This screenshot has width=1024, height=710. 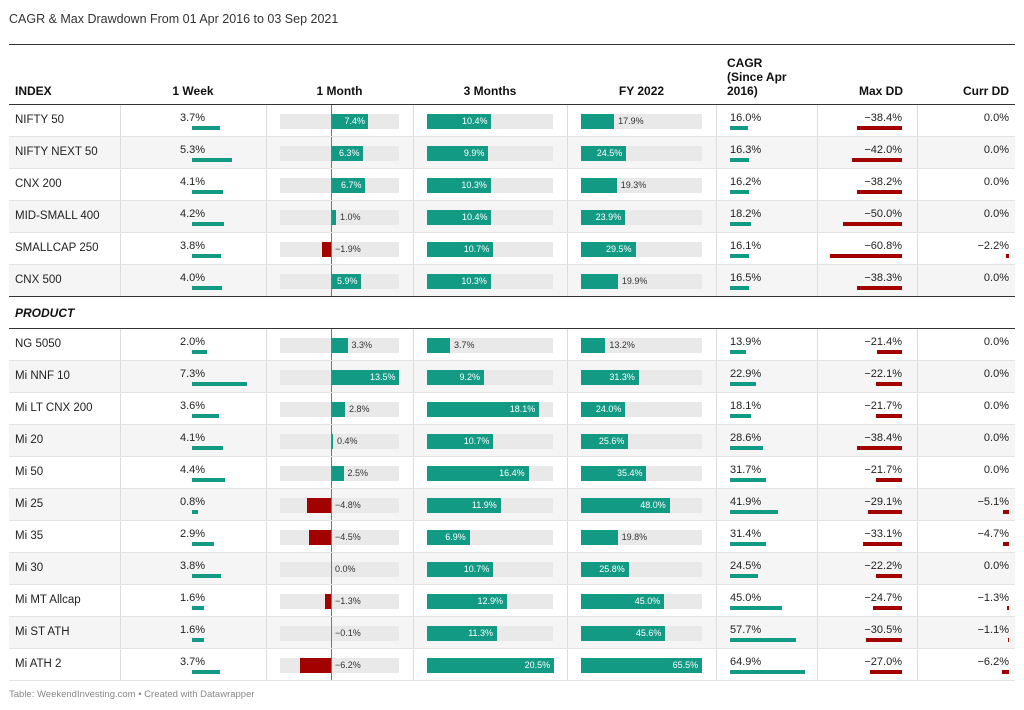 What do you see at coordinates (883, 246) in the screenshot?
I see `max-dd-value: −60.8%` at bounding box center [883, 246].